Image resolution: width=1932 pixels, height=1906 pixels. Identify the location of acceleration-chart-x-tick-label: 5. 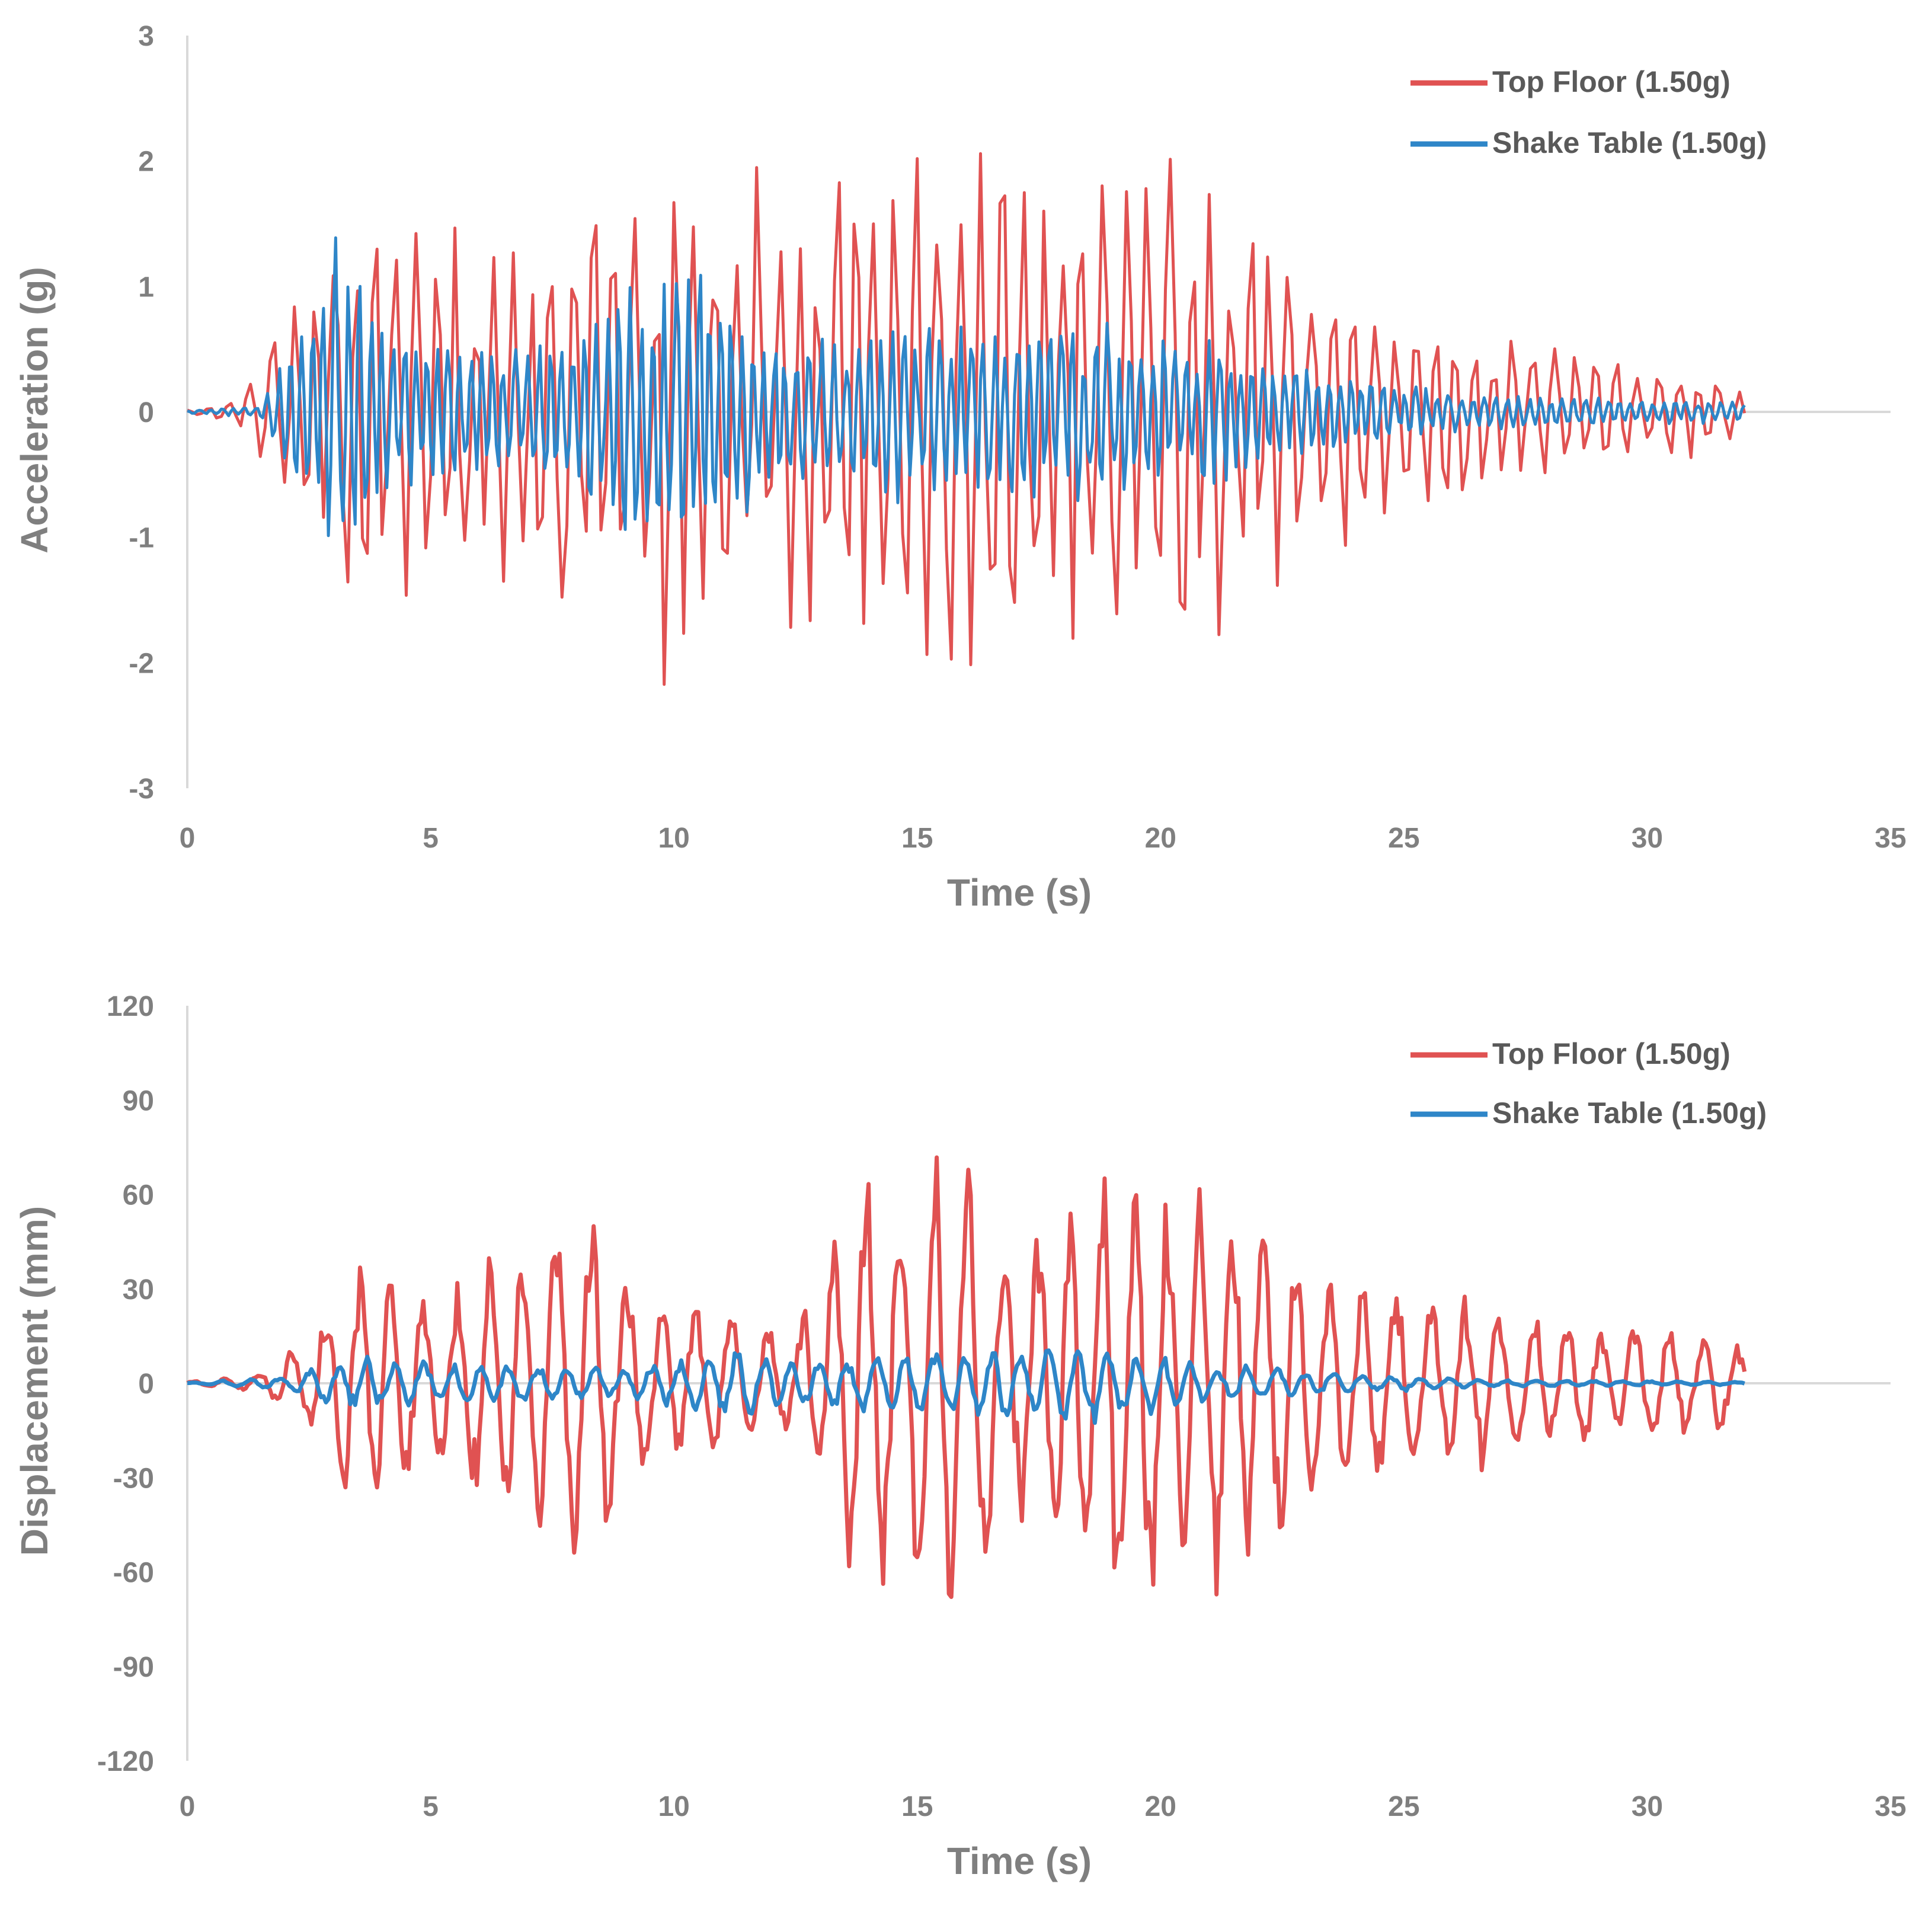
(431, 839).